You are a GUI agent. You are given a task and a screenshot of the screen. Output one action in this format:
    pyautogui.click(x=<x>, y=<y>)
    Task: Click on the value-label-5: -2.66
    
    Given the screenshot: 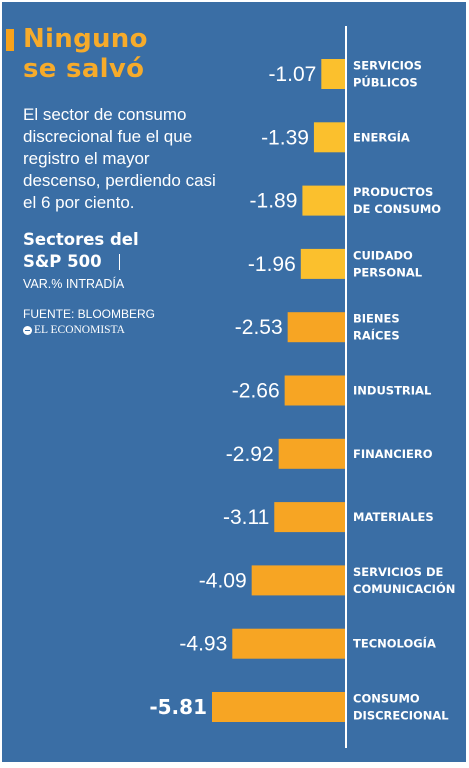 What is the action you would take?
    pyautogui.click(x=256, y=391)
    